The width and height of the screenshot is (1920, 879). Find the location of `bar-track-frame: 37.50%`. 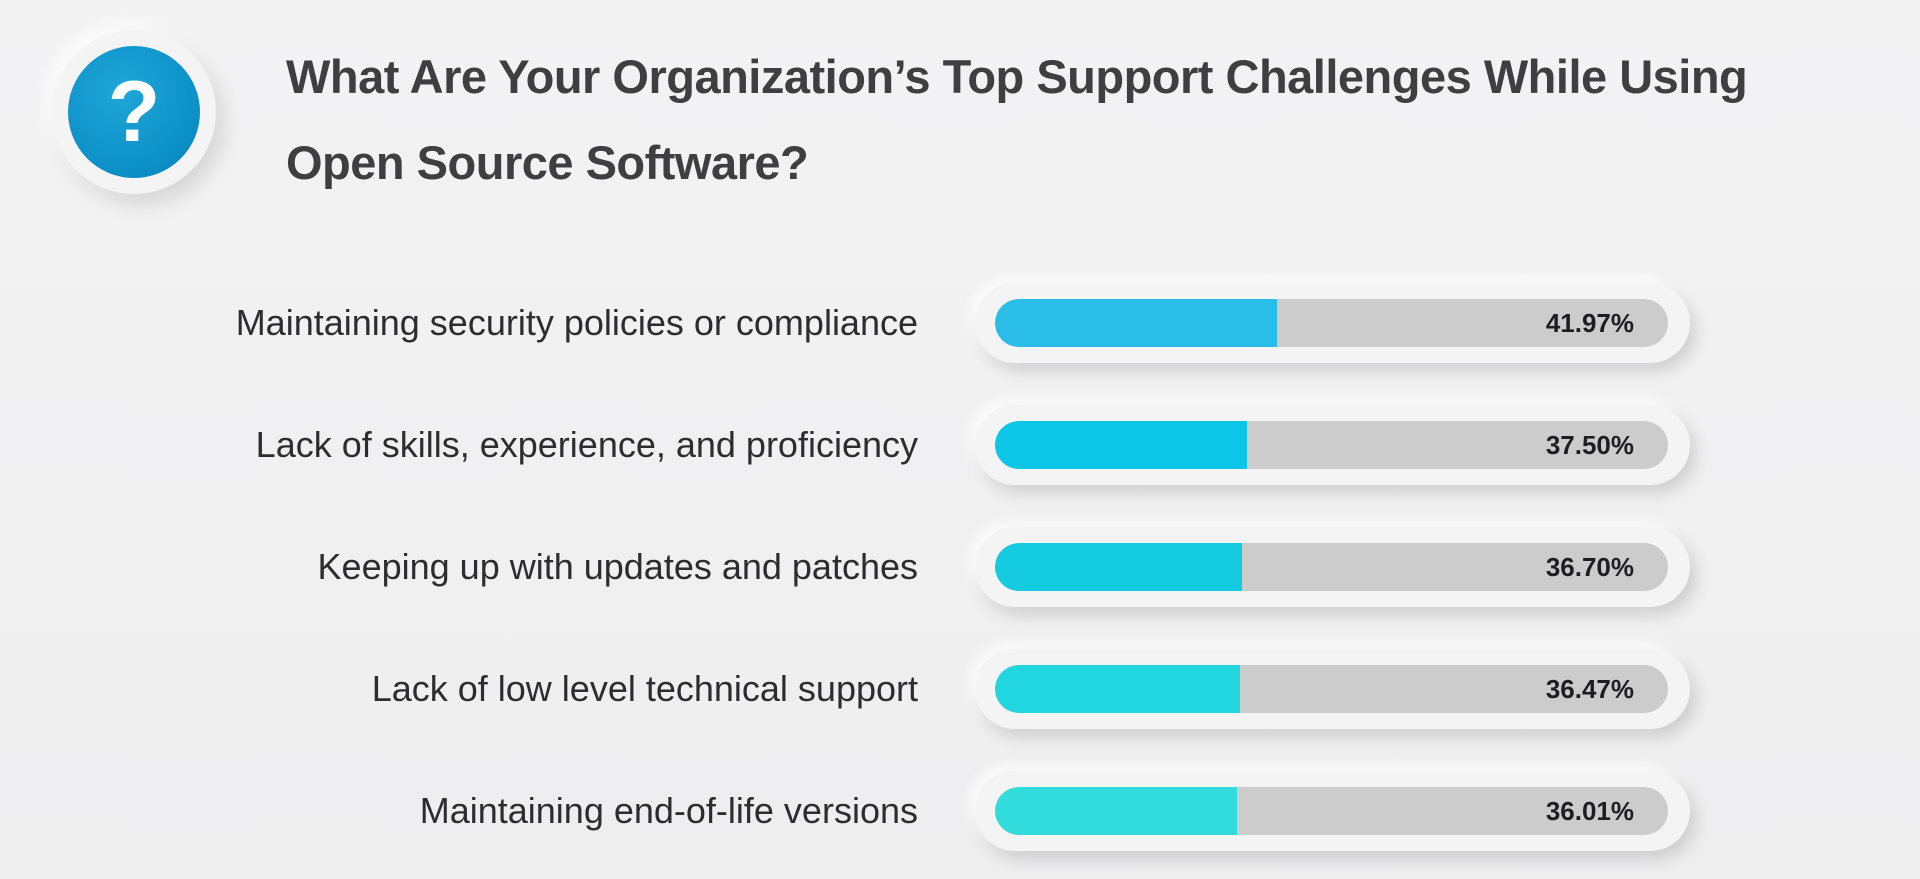

bar-track-frame: 37.50% is located at coordinates (1332, 445).